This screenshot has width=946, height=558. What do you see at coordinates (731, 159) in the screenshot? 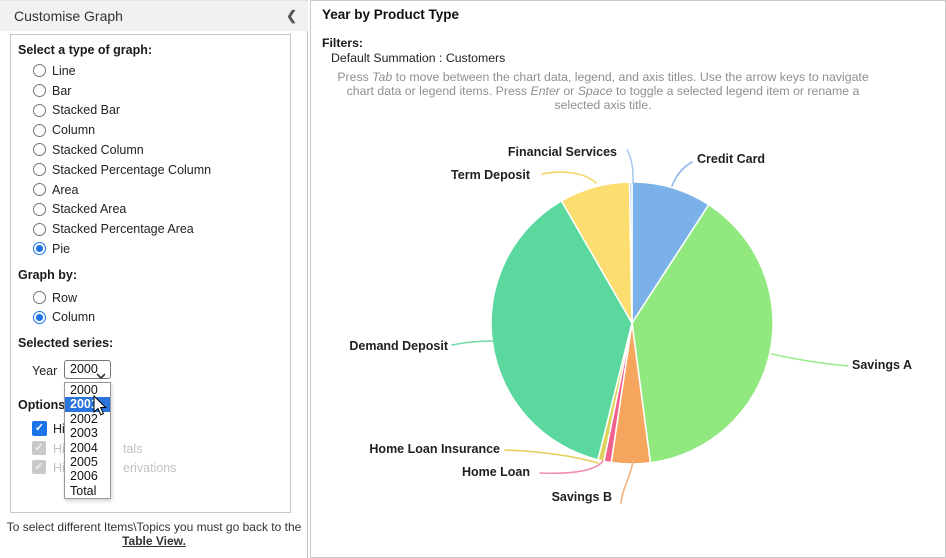
I see `pie-label-credit-card: Credit Card` at bounding box center [731, 159].